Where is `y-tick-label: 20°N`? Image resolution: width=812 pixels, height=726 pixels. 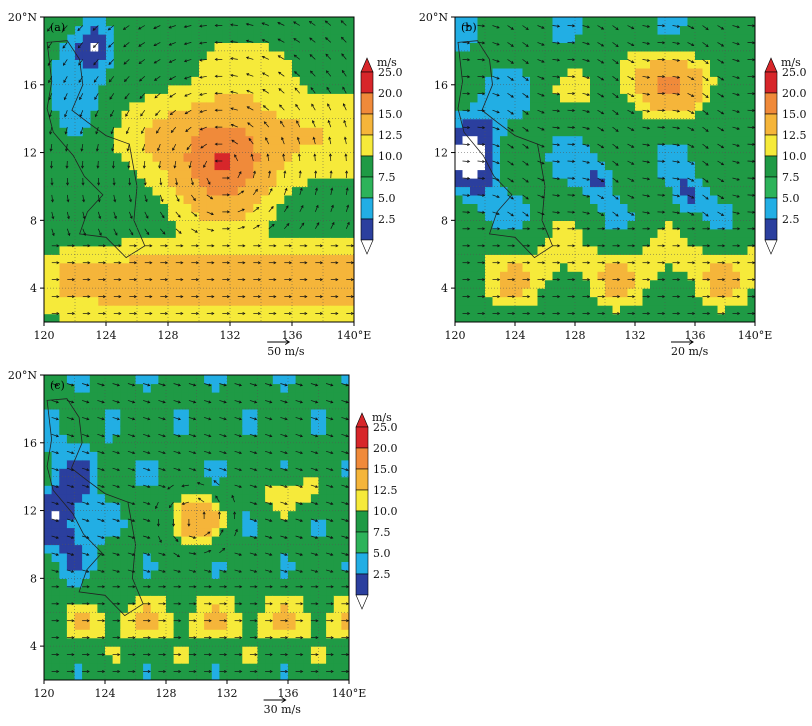
y-tick-label: 20°N is located at coordinates (433, 17).